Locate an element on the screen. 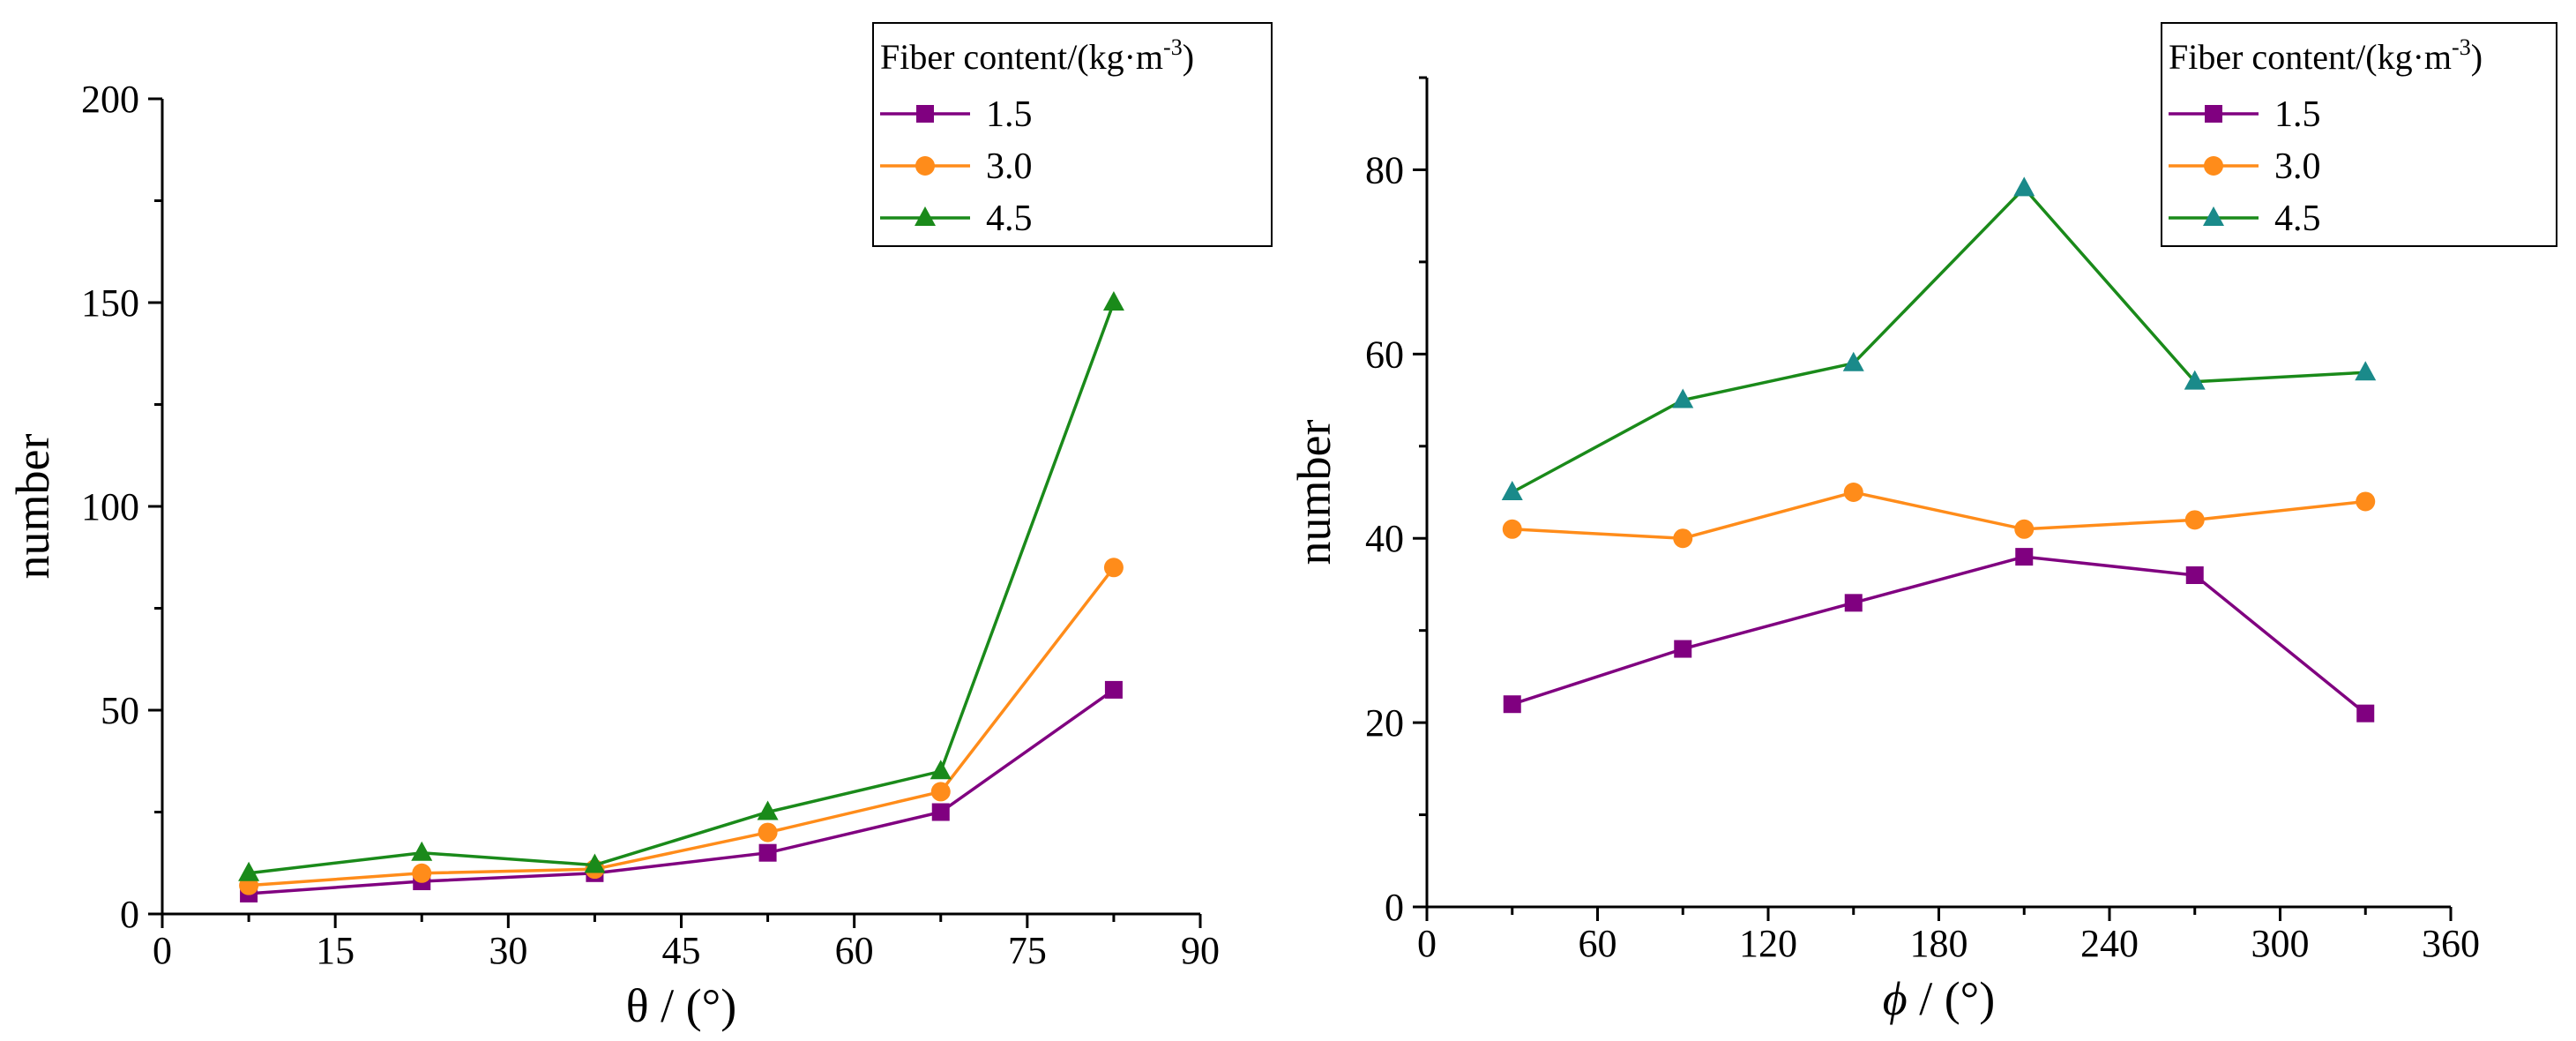  y-tick-label: 150 is located at coordinates (110, 303).